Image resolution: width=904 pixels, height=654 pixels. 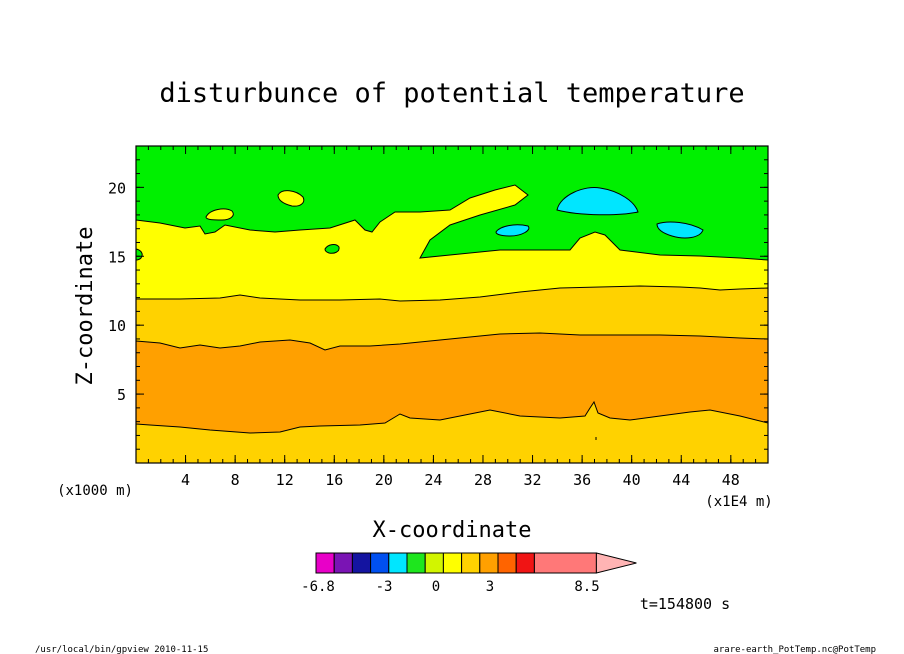 What do you see at coordinates (586, 587) in the screenshot?
I see `colorbar-tick-label: 8.5` at bounding box center [586, 587].